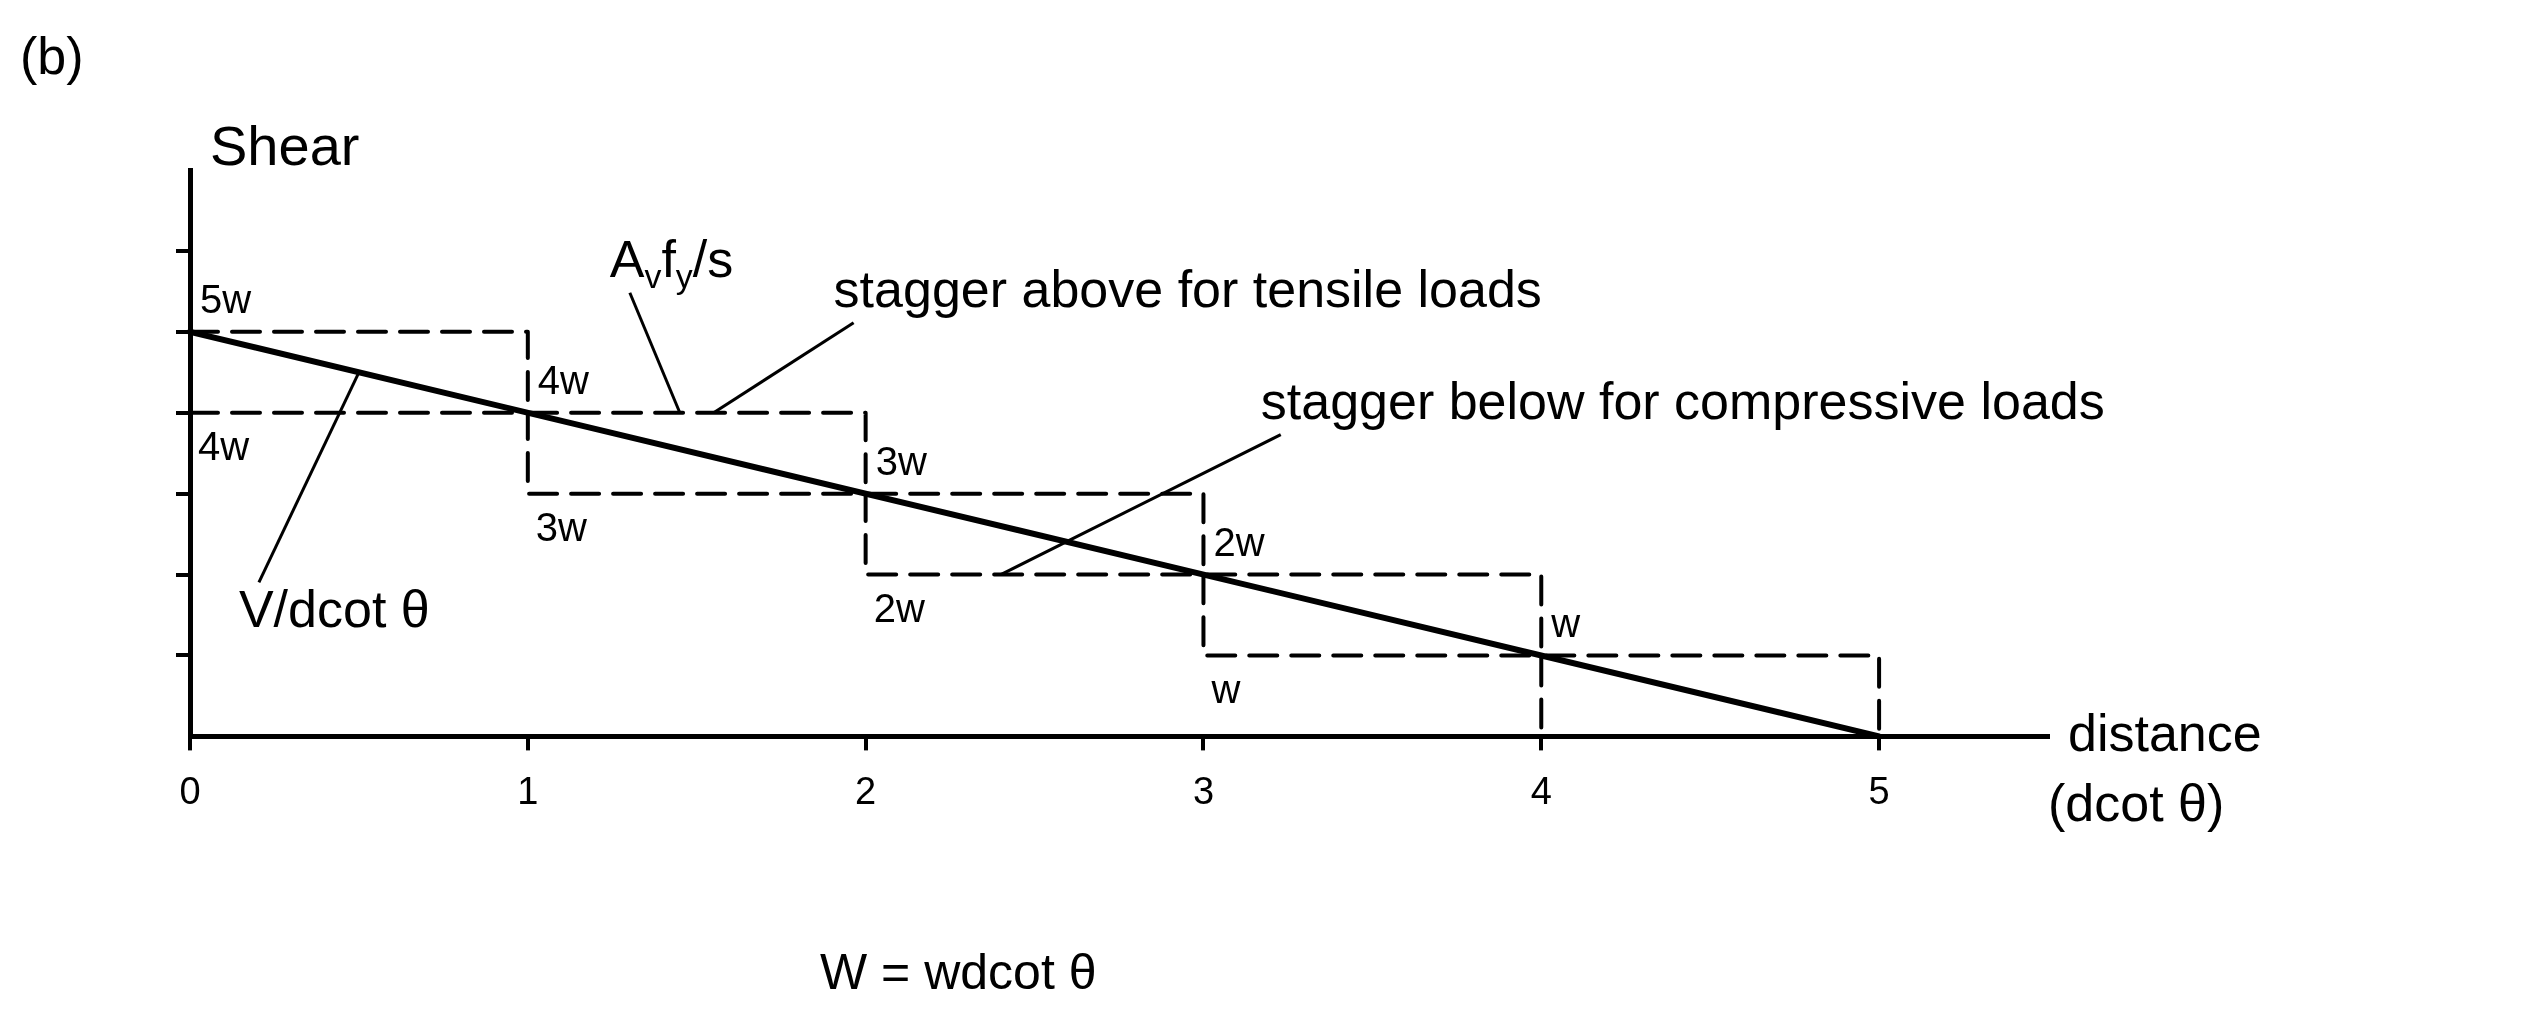 The width and height of the screenshot is (2548, 1016). I want to click on x-tick-label: 5, so click(1879, 790).